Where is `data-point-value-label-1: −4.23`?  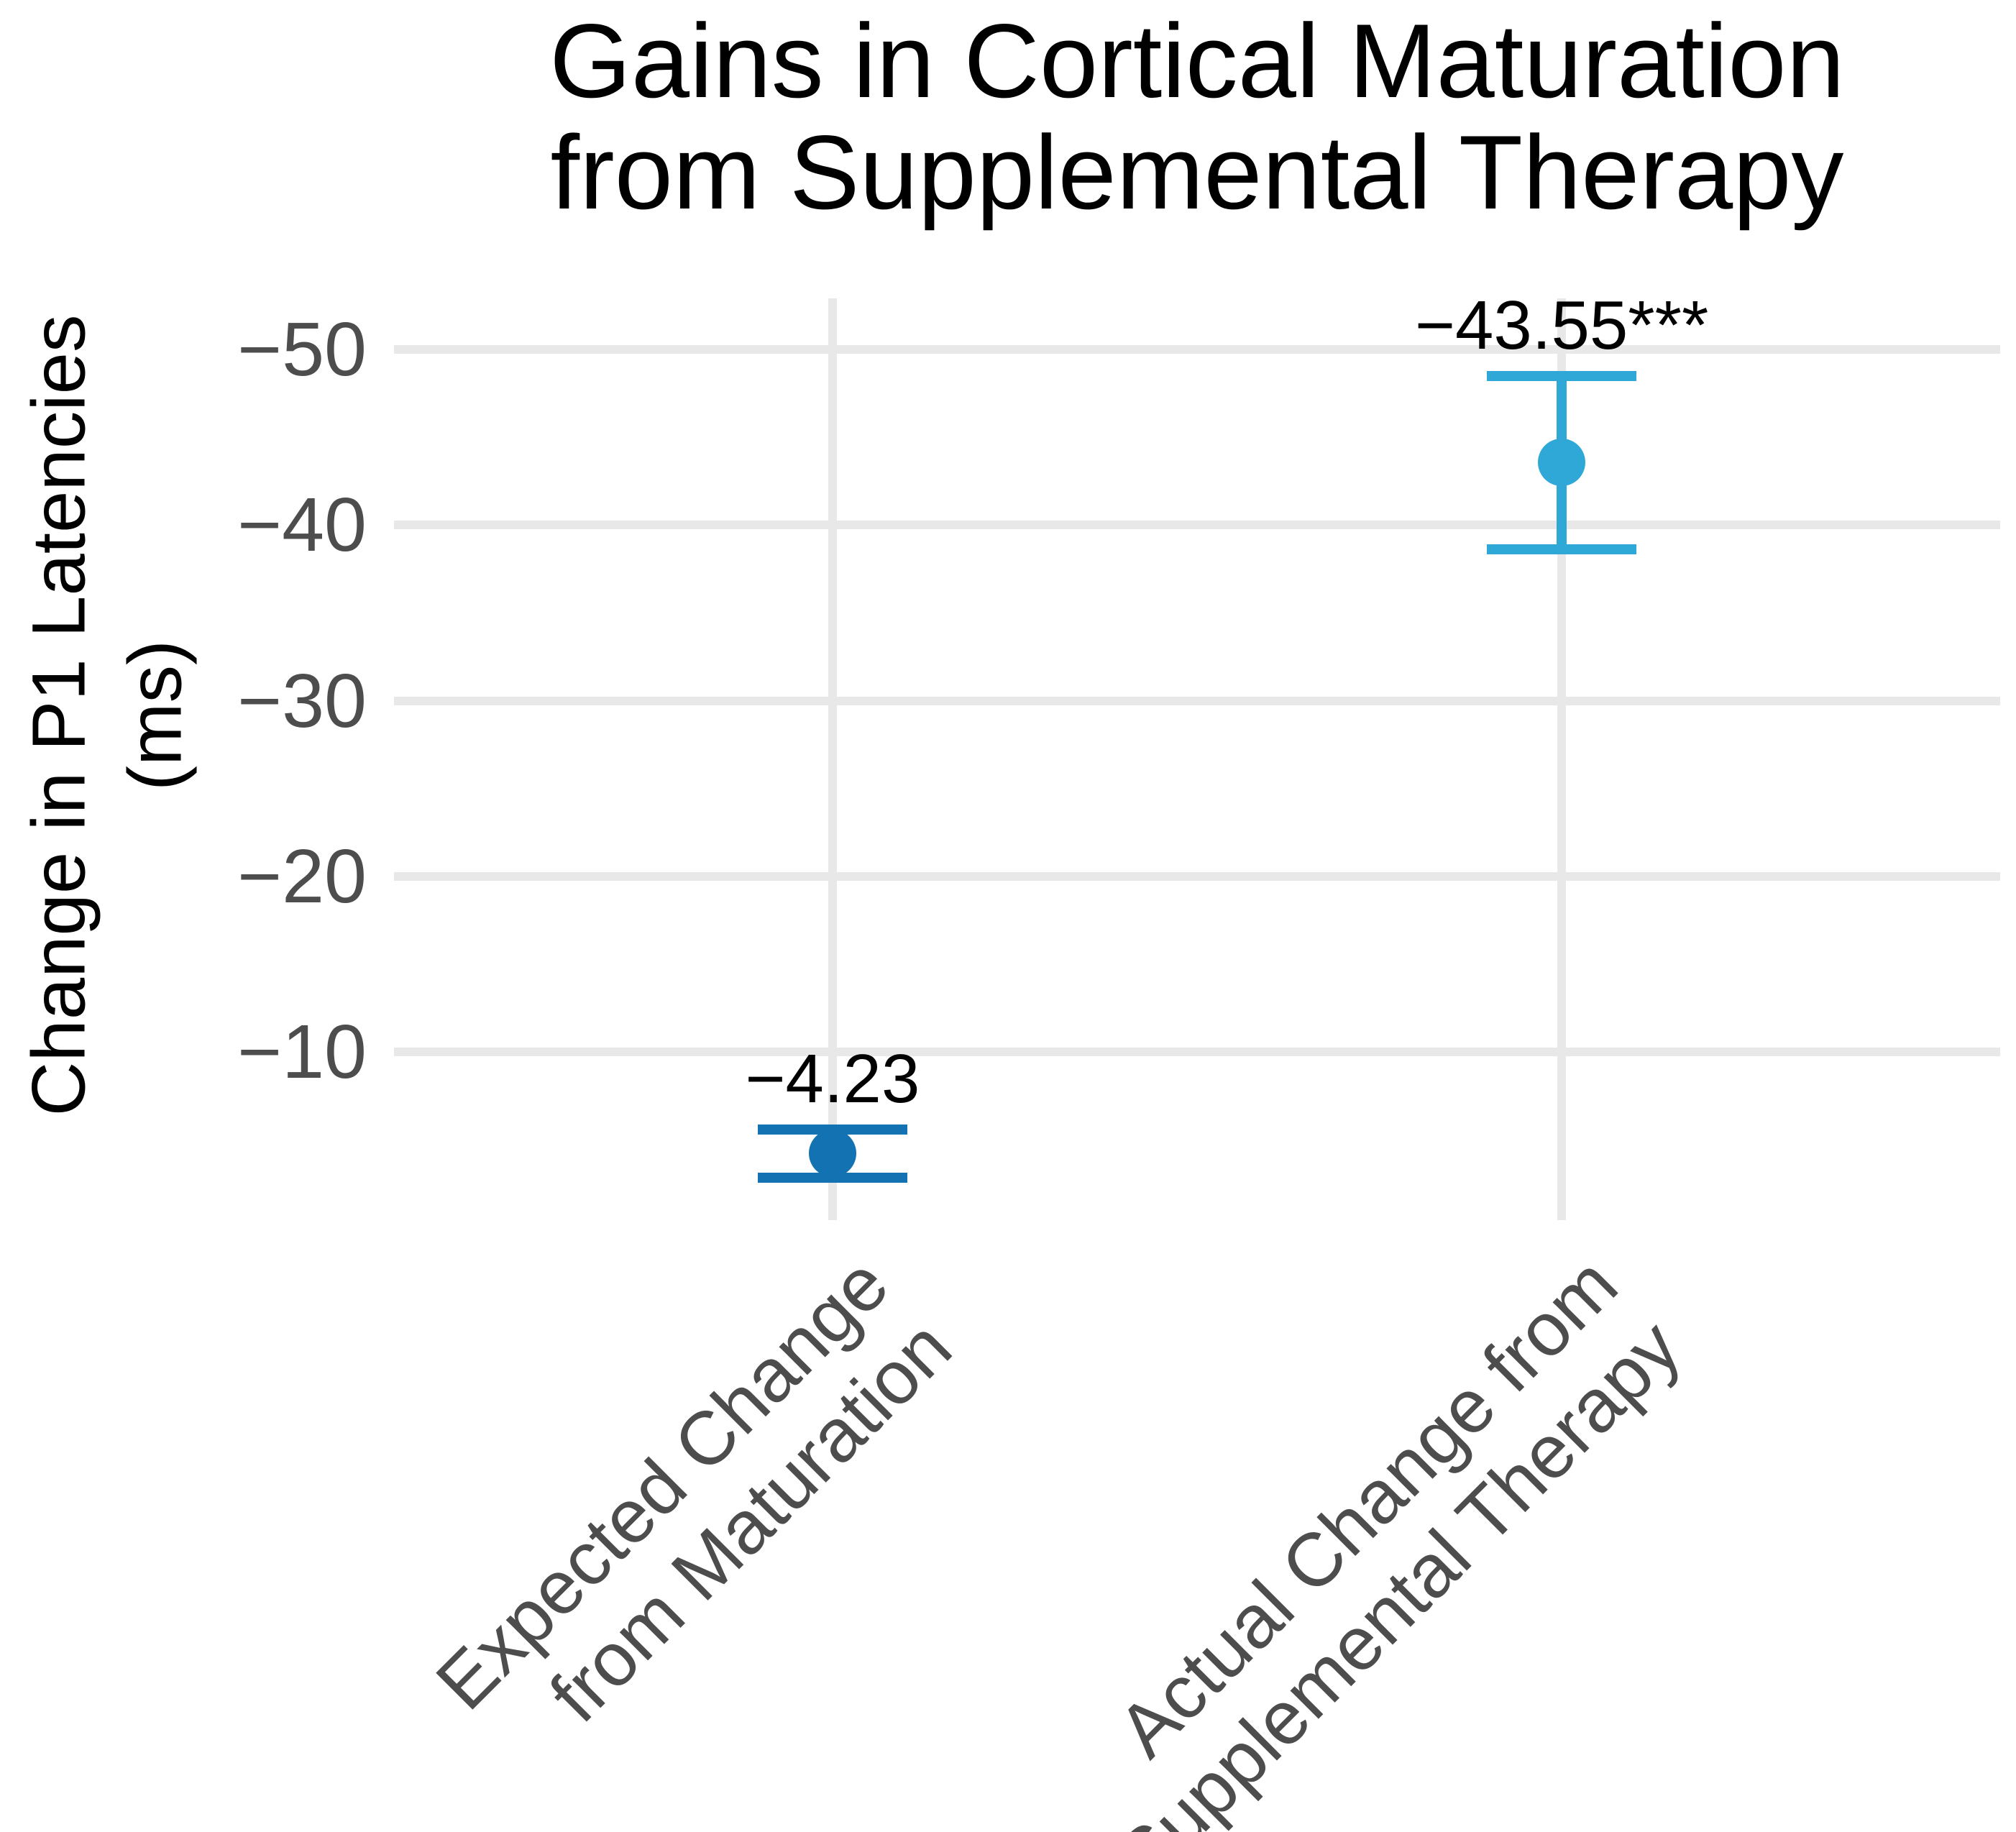
data-point-value-label-1: −4.23 is located at coordinates (833, 1078).